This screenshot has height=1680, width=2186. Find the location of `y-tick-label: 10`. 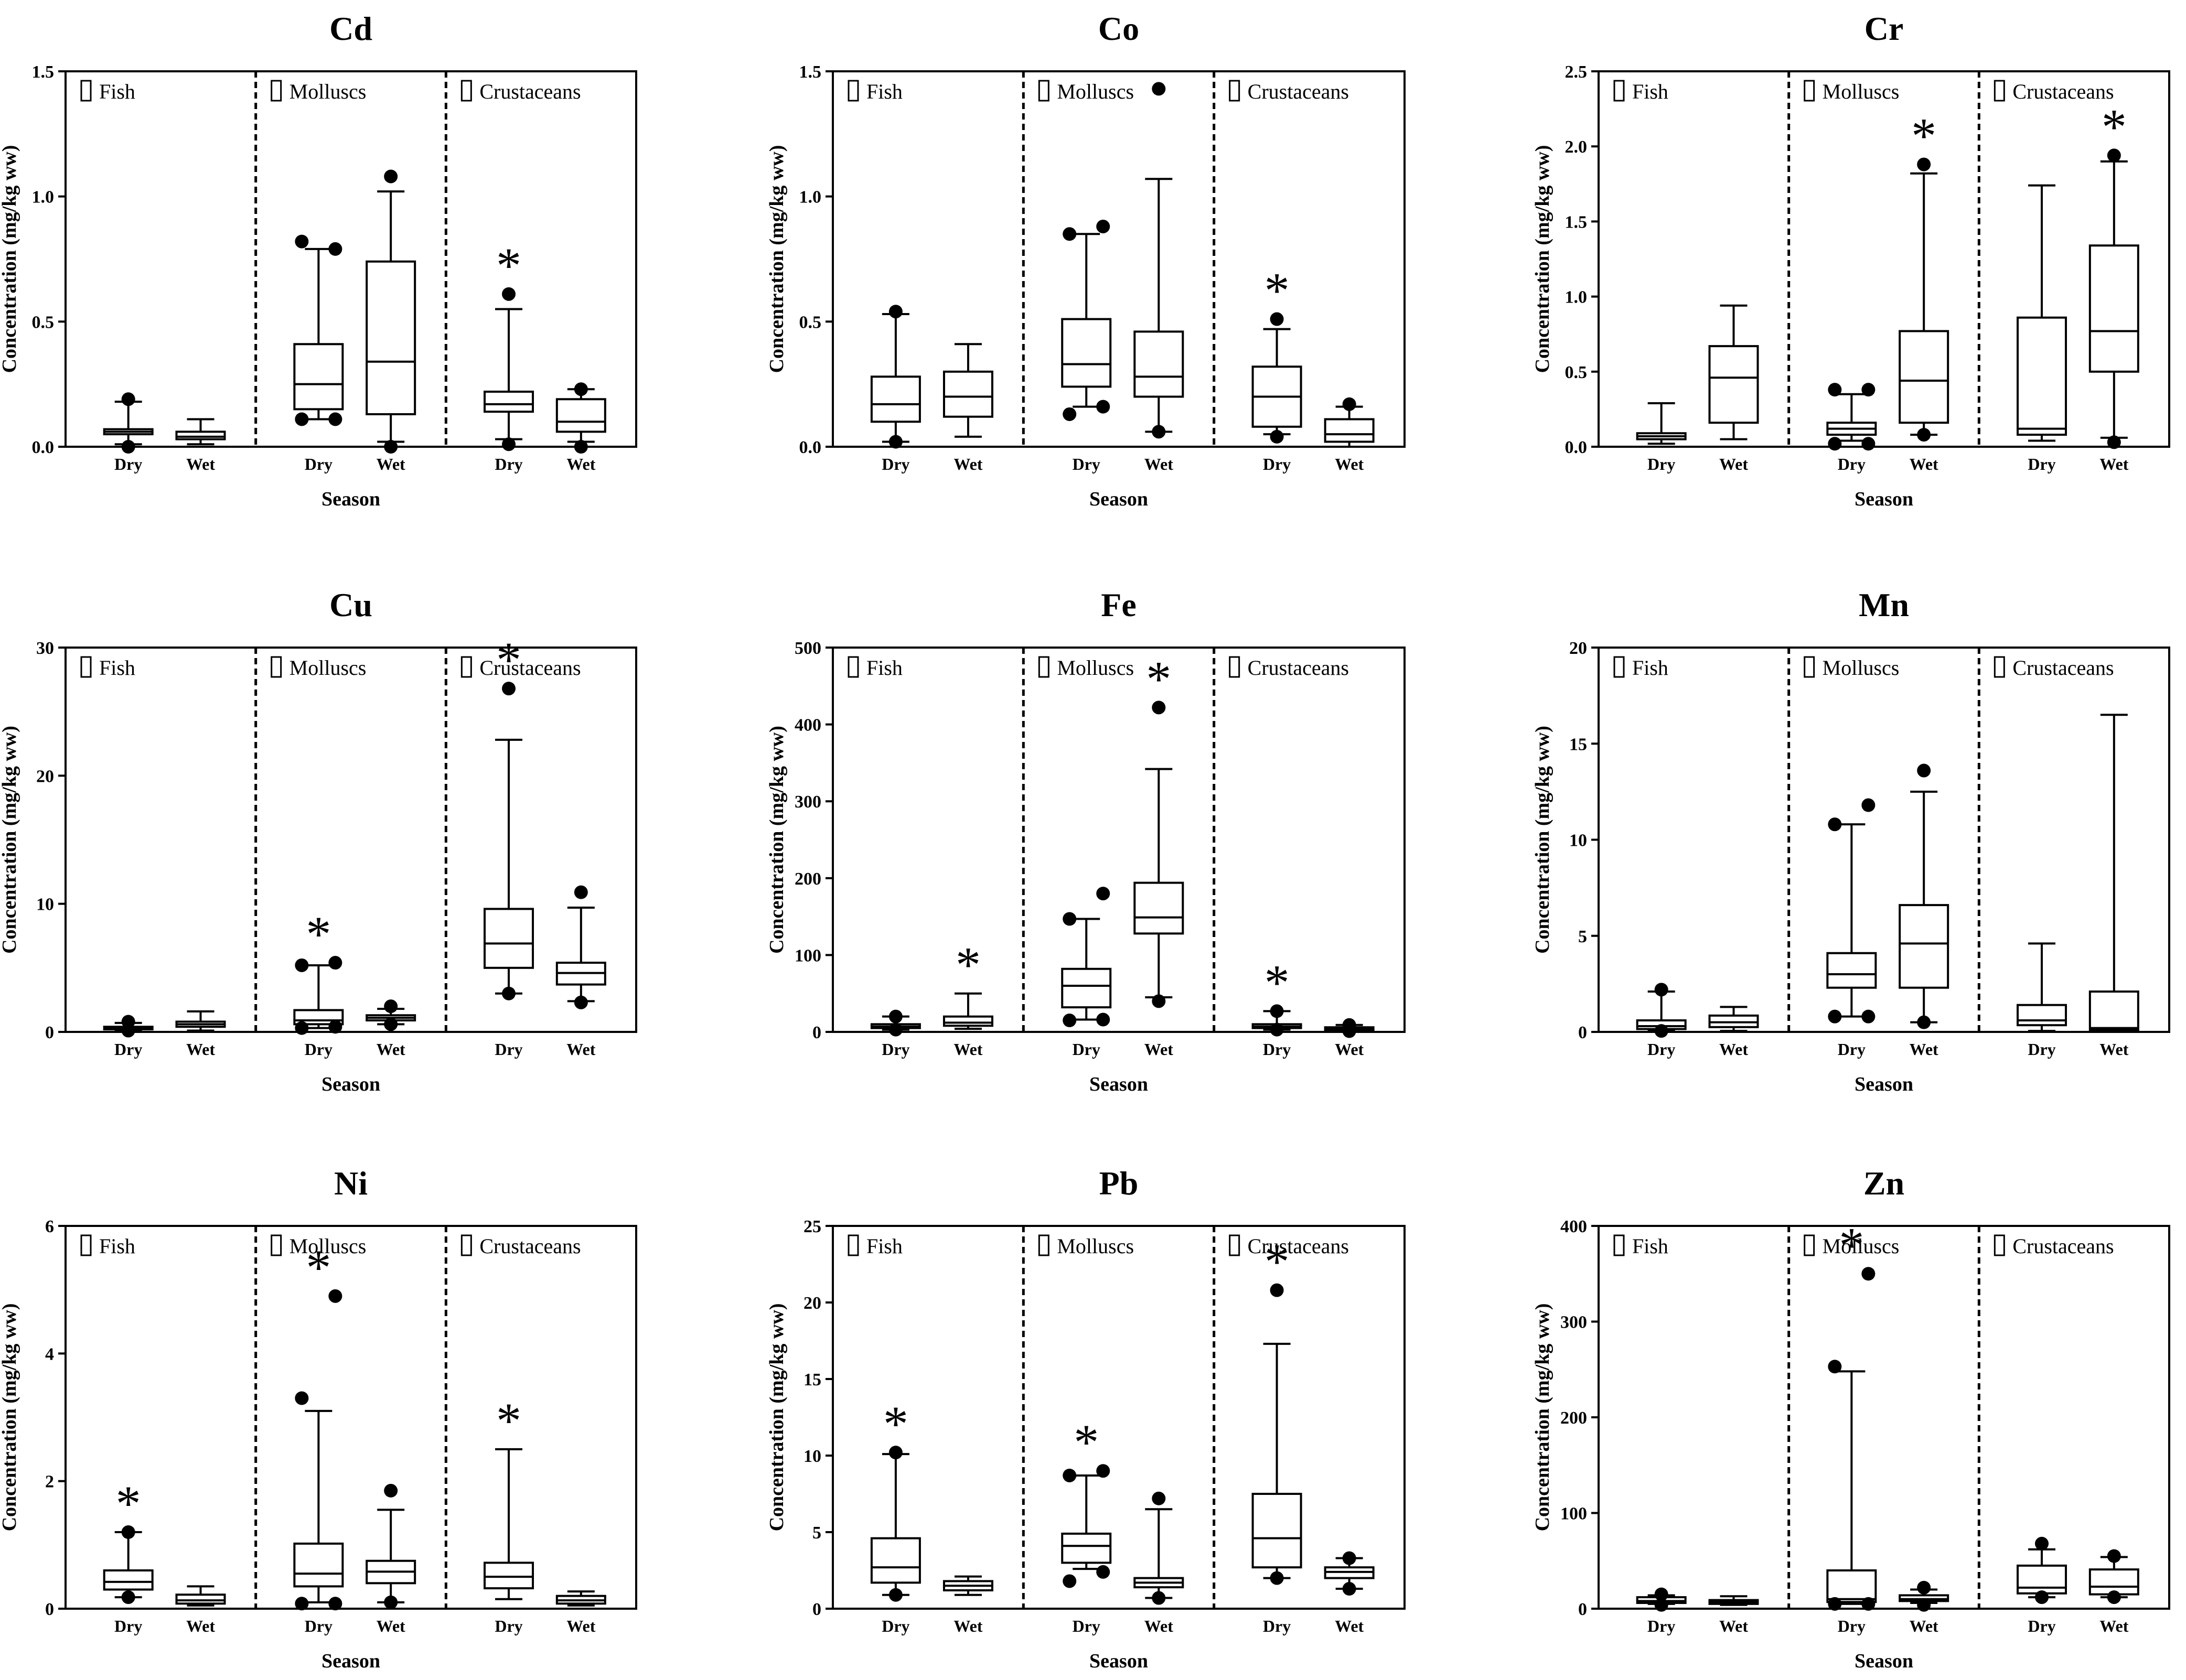

y-tick-label: 10 is located at coordinates (1578, 840).